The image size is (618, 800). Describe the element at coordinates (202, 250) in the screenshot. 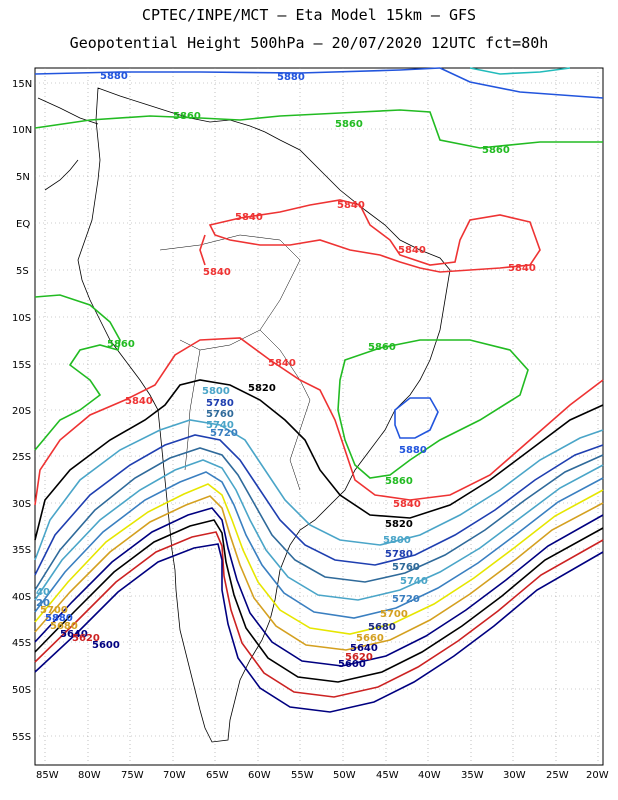

I see `contour-5840-small` at that location.